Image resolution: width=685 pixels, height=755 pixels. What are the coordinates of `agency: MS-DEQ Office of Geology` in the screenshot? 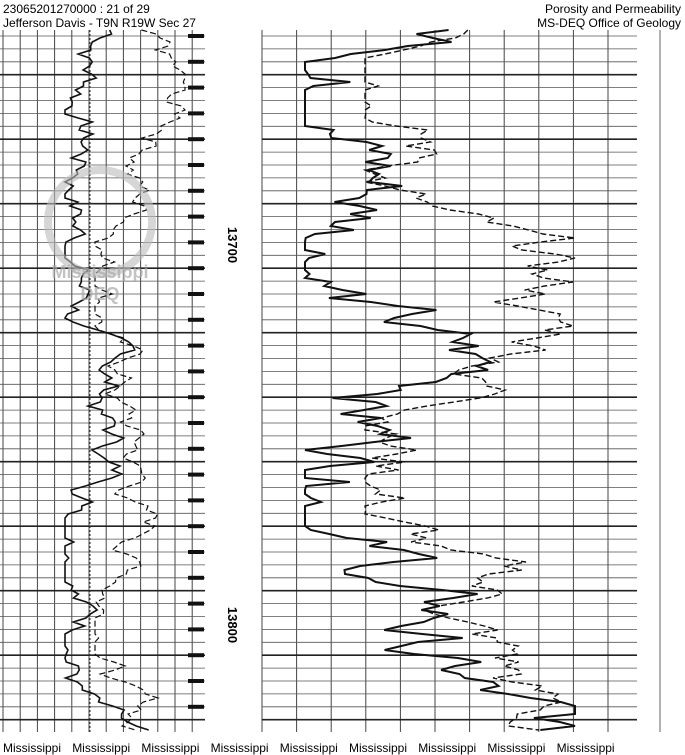 It's located at (609, 23).